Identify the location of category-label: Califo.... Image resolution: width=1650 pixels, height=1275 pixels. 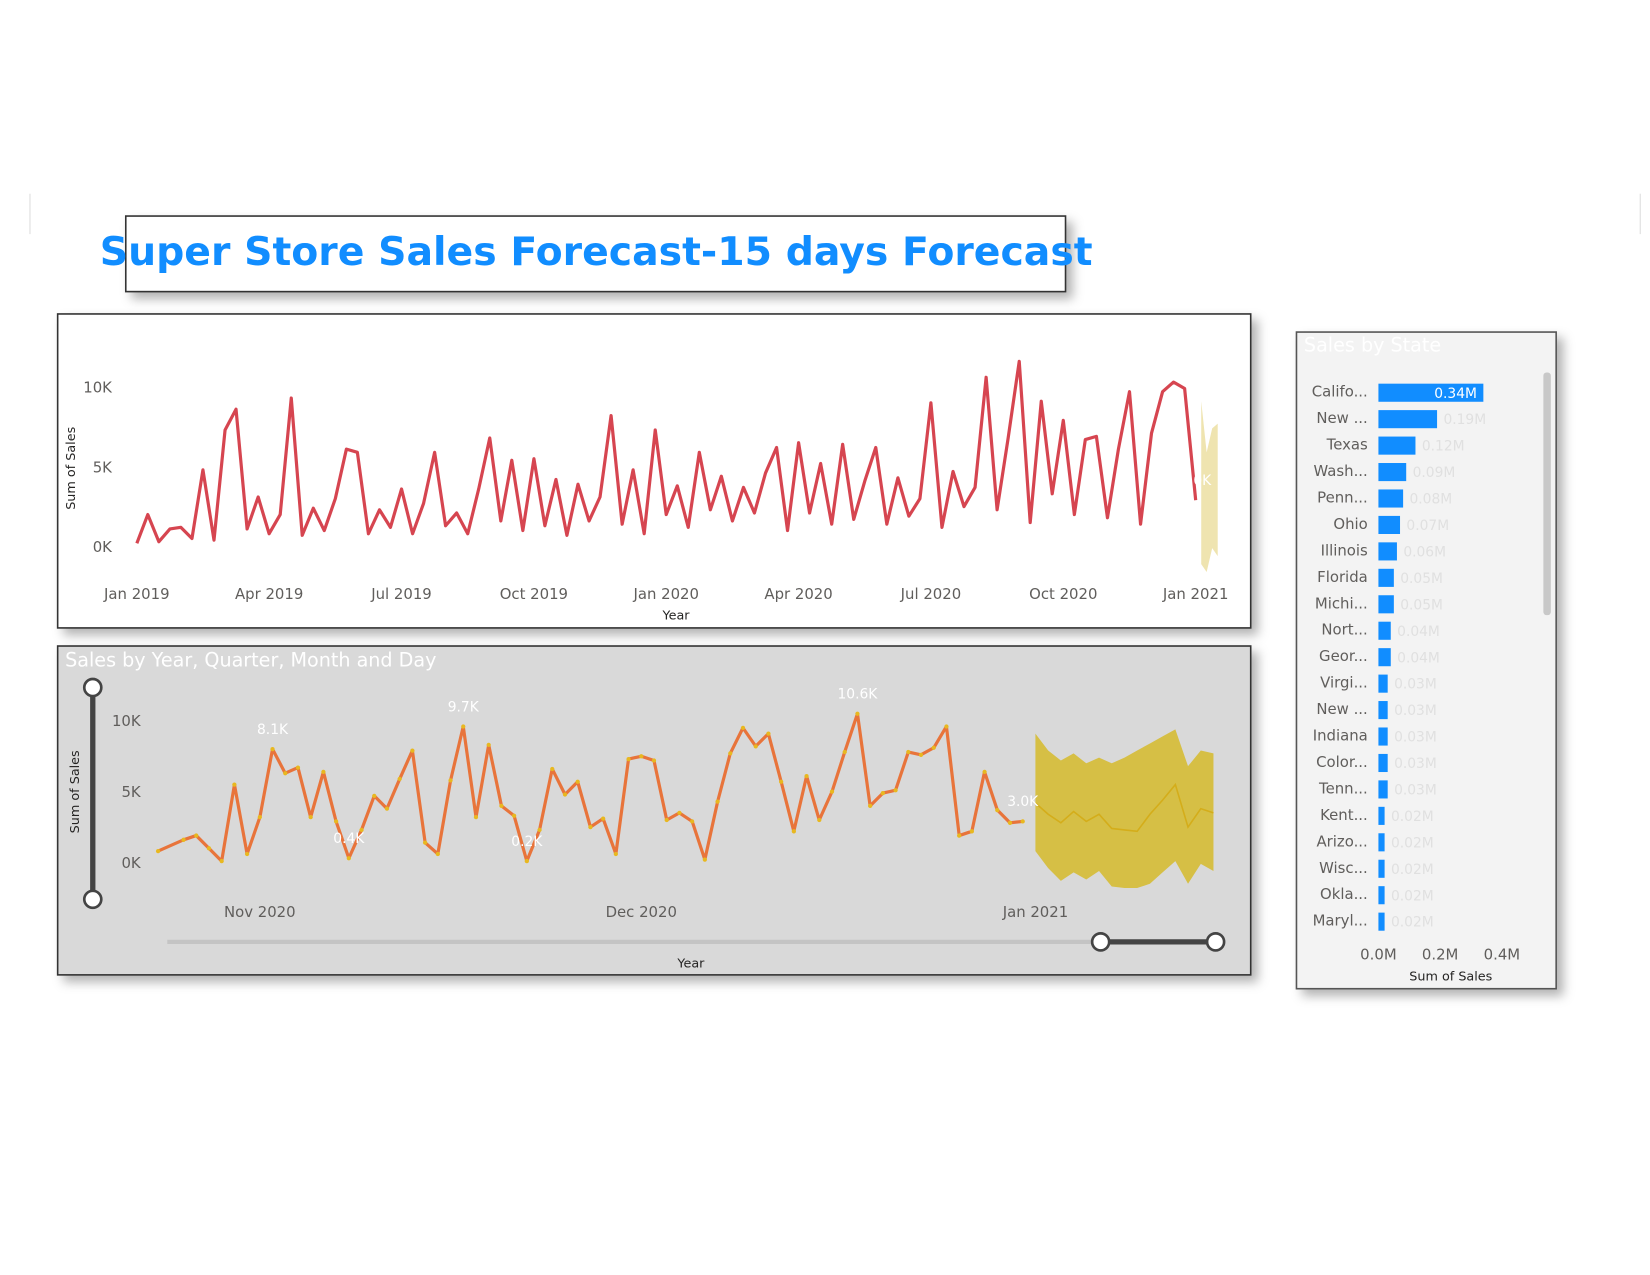
(1340, 392).